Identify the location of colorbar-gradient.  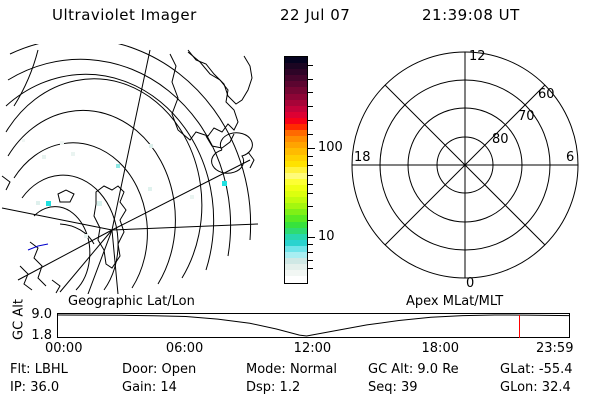
(296, 170).